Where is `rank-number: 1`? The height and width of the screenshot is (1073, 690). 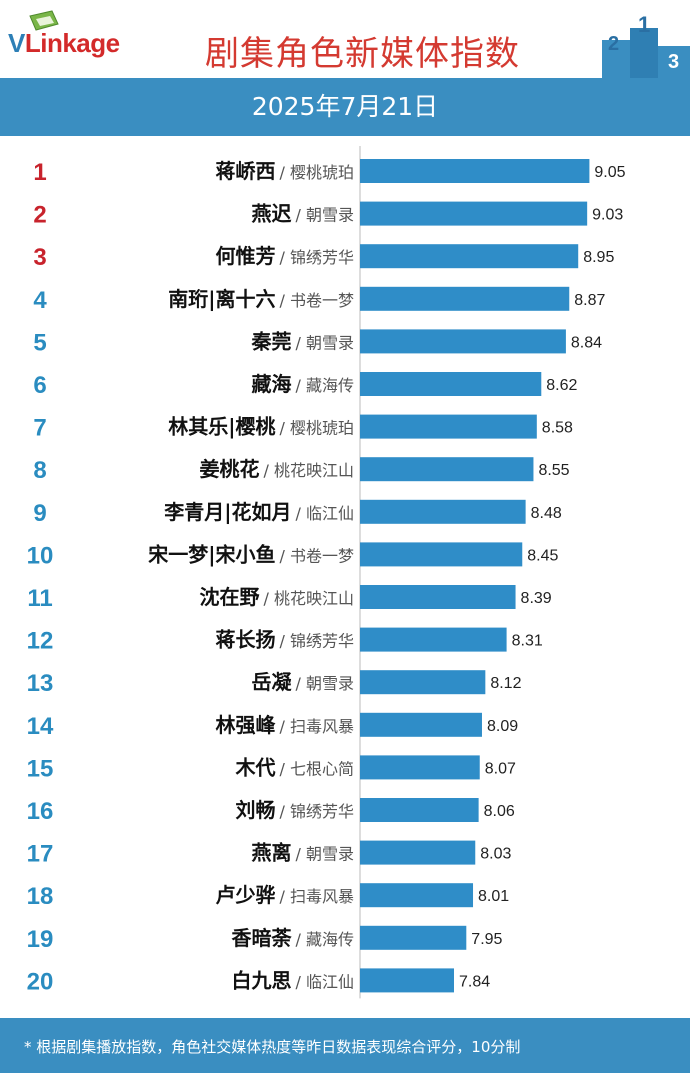 rank-number: 1 is located at coordinates (39, 172).